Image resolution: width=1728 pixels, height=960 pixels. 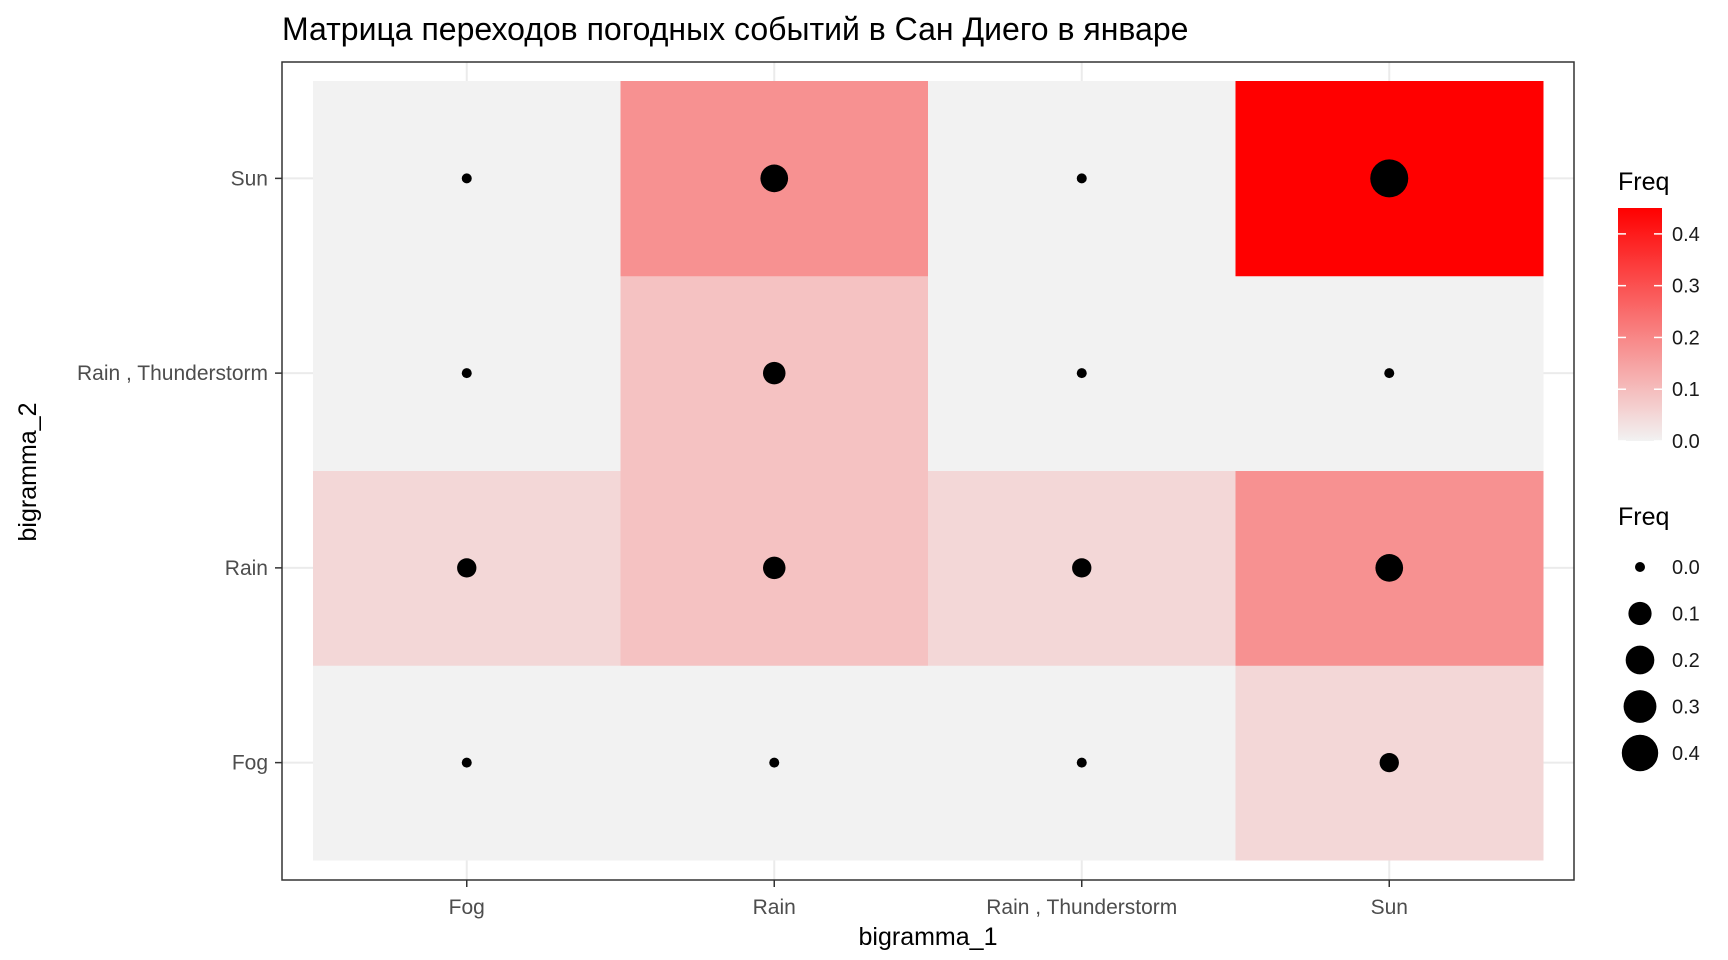 What do you see at coordinates (1643, 517) in the screenshot?
I see `size-legend-title: Freq` at bounding box center [1643, 517].